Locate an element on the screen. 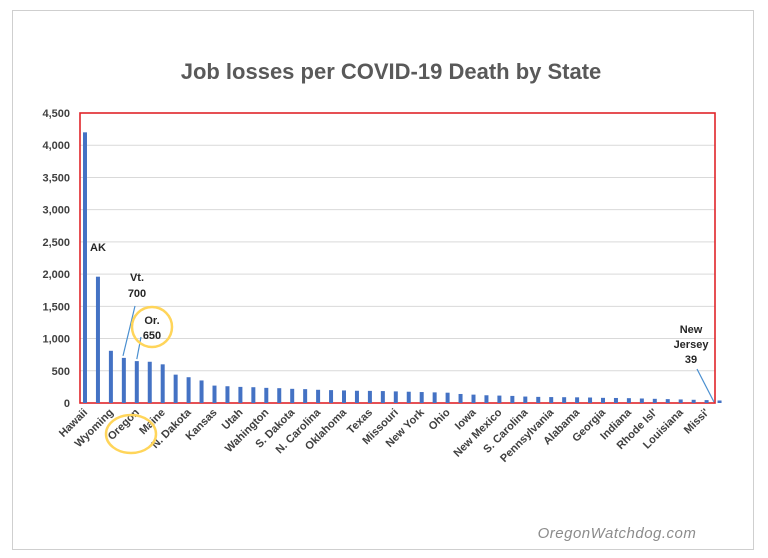 This screenshot has height=558, width=768. y-tick-label: 2,500 is located at coordinates (56, 243).